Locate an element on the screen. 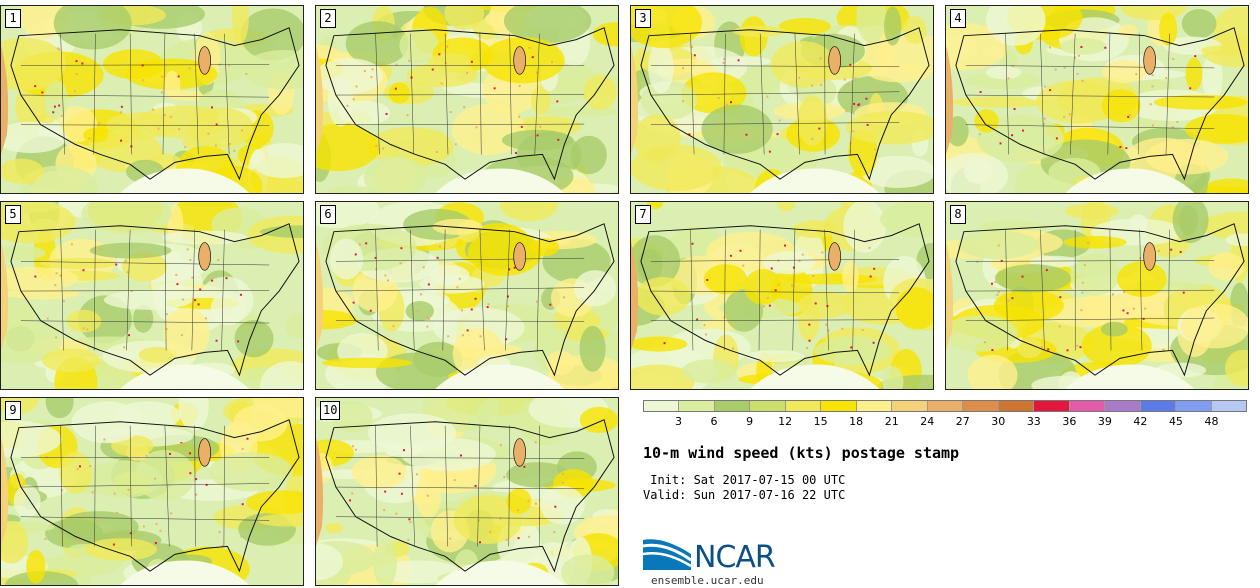 This screenshot has height=588, width=1260. stamp-panel: 9 is located at coordinates (152, 491).